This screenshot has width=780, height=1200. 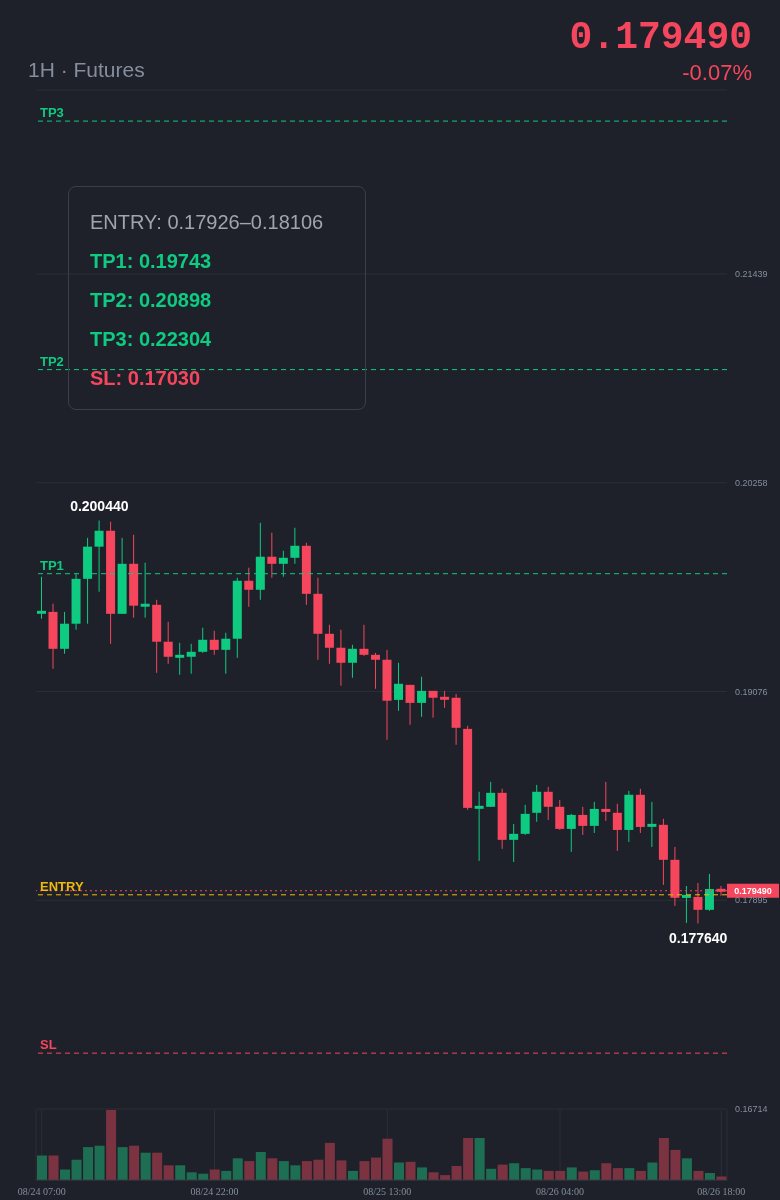 I want to click on chart-subtitle: 1H · Futures, so click(x=86, y=70).